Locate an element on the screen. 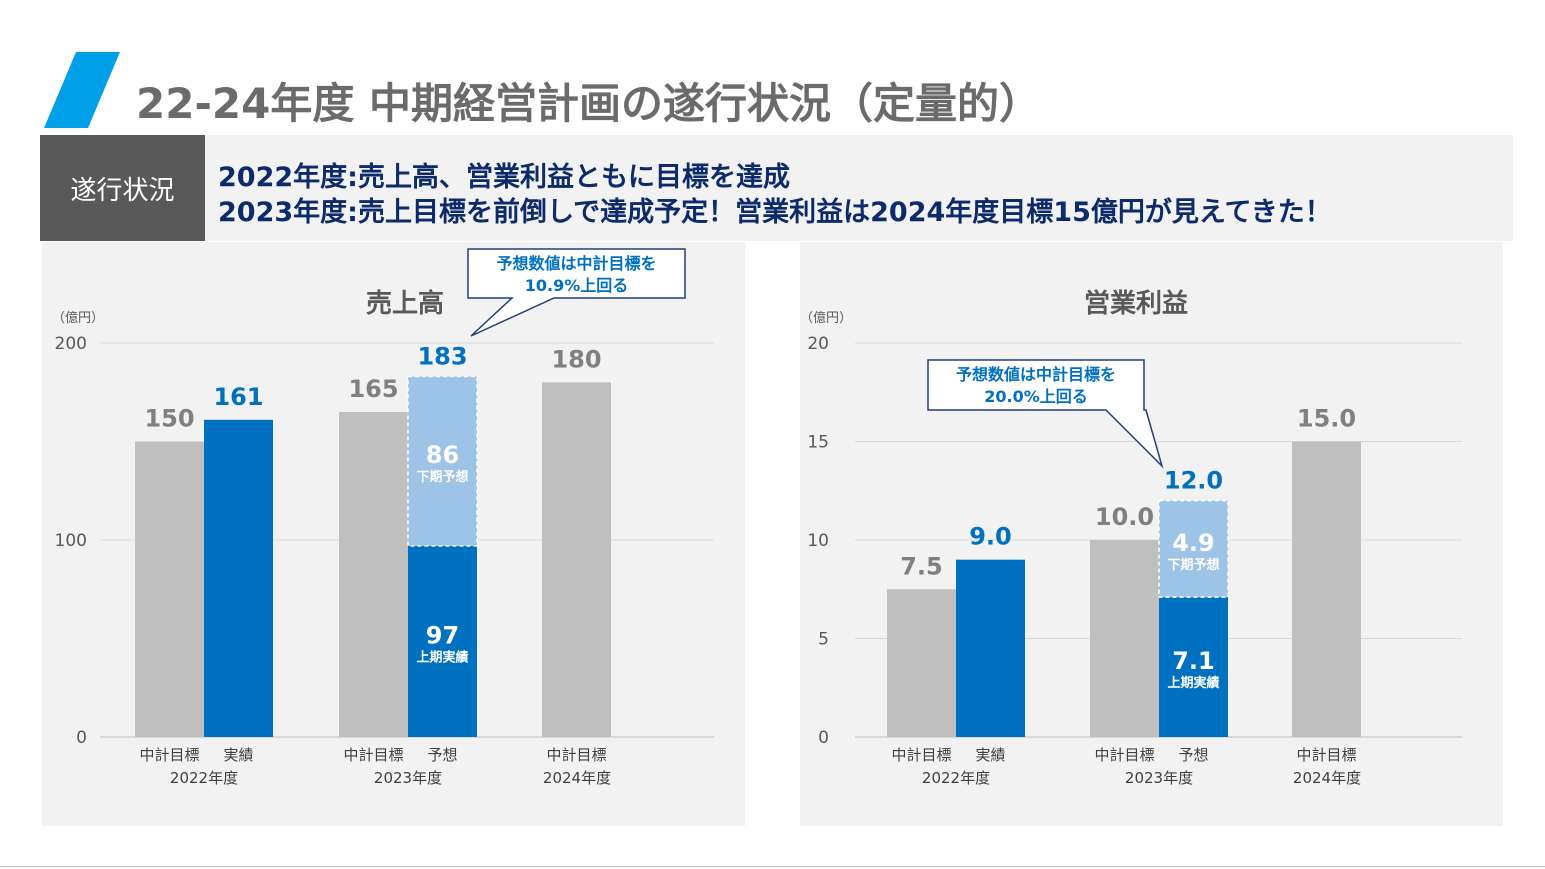 Image resolution: width=1545 pixels, height=869 pixels. callout-text-line2: 20.0%上回る is located at coordinates (1036, 396).